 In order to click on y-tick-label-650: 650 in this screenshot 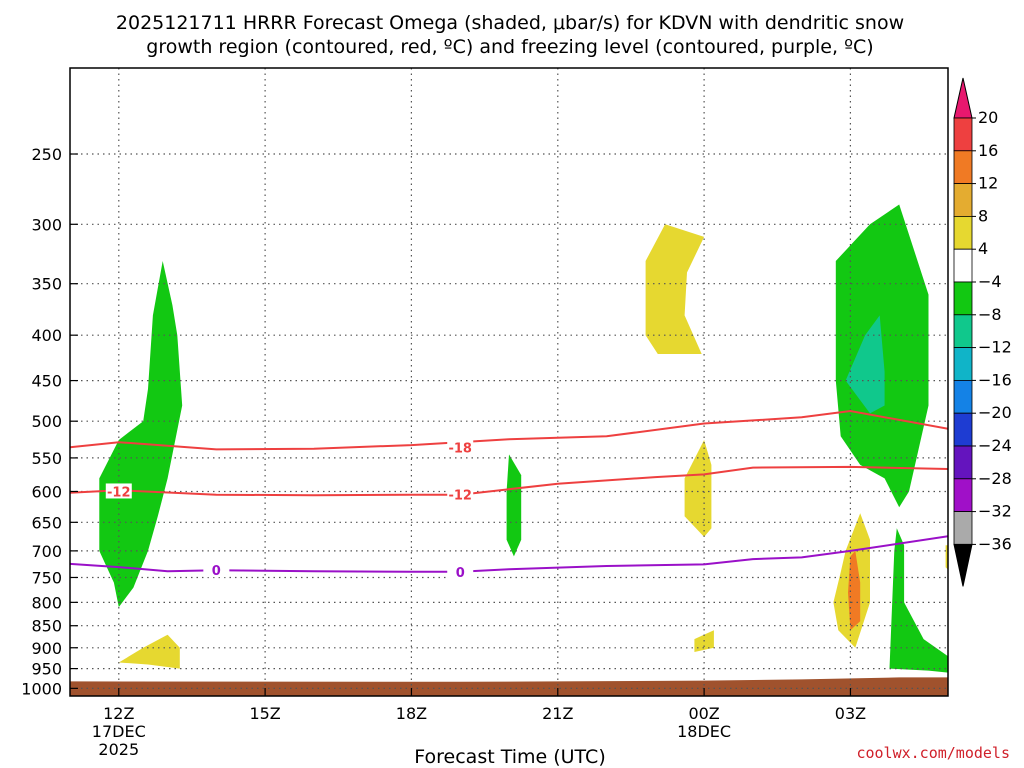, I will do `click(46, 522)`.